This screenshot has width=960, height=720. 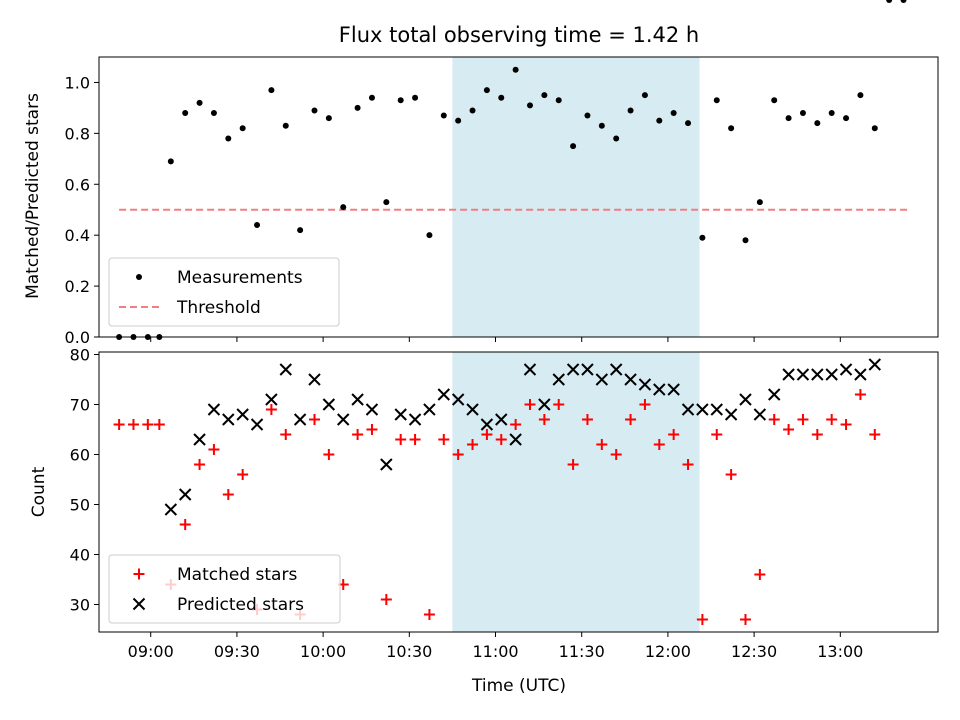 I want to click on x-axis-label: Time (UTC), so click(x=518, y=686).